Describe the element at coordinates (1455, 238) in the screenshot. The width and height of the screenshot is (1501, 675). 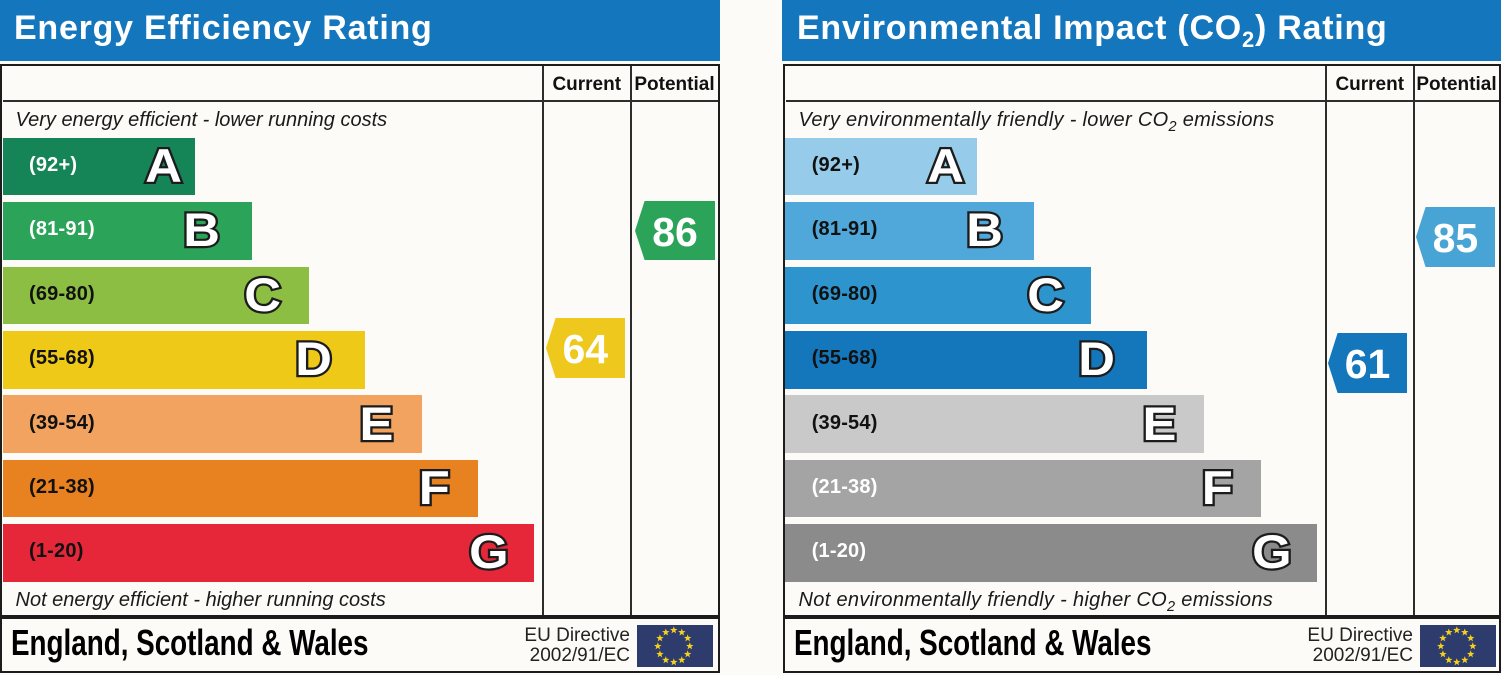
I see `svg-text: 85` at that location.